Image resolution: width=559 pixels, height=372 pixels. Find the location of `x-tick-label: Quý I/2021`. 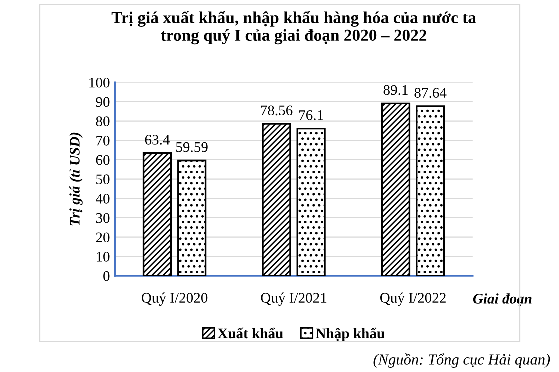

x-tick-label: Quý I/2021 is located at coordinates (294, 299).